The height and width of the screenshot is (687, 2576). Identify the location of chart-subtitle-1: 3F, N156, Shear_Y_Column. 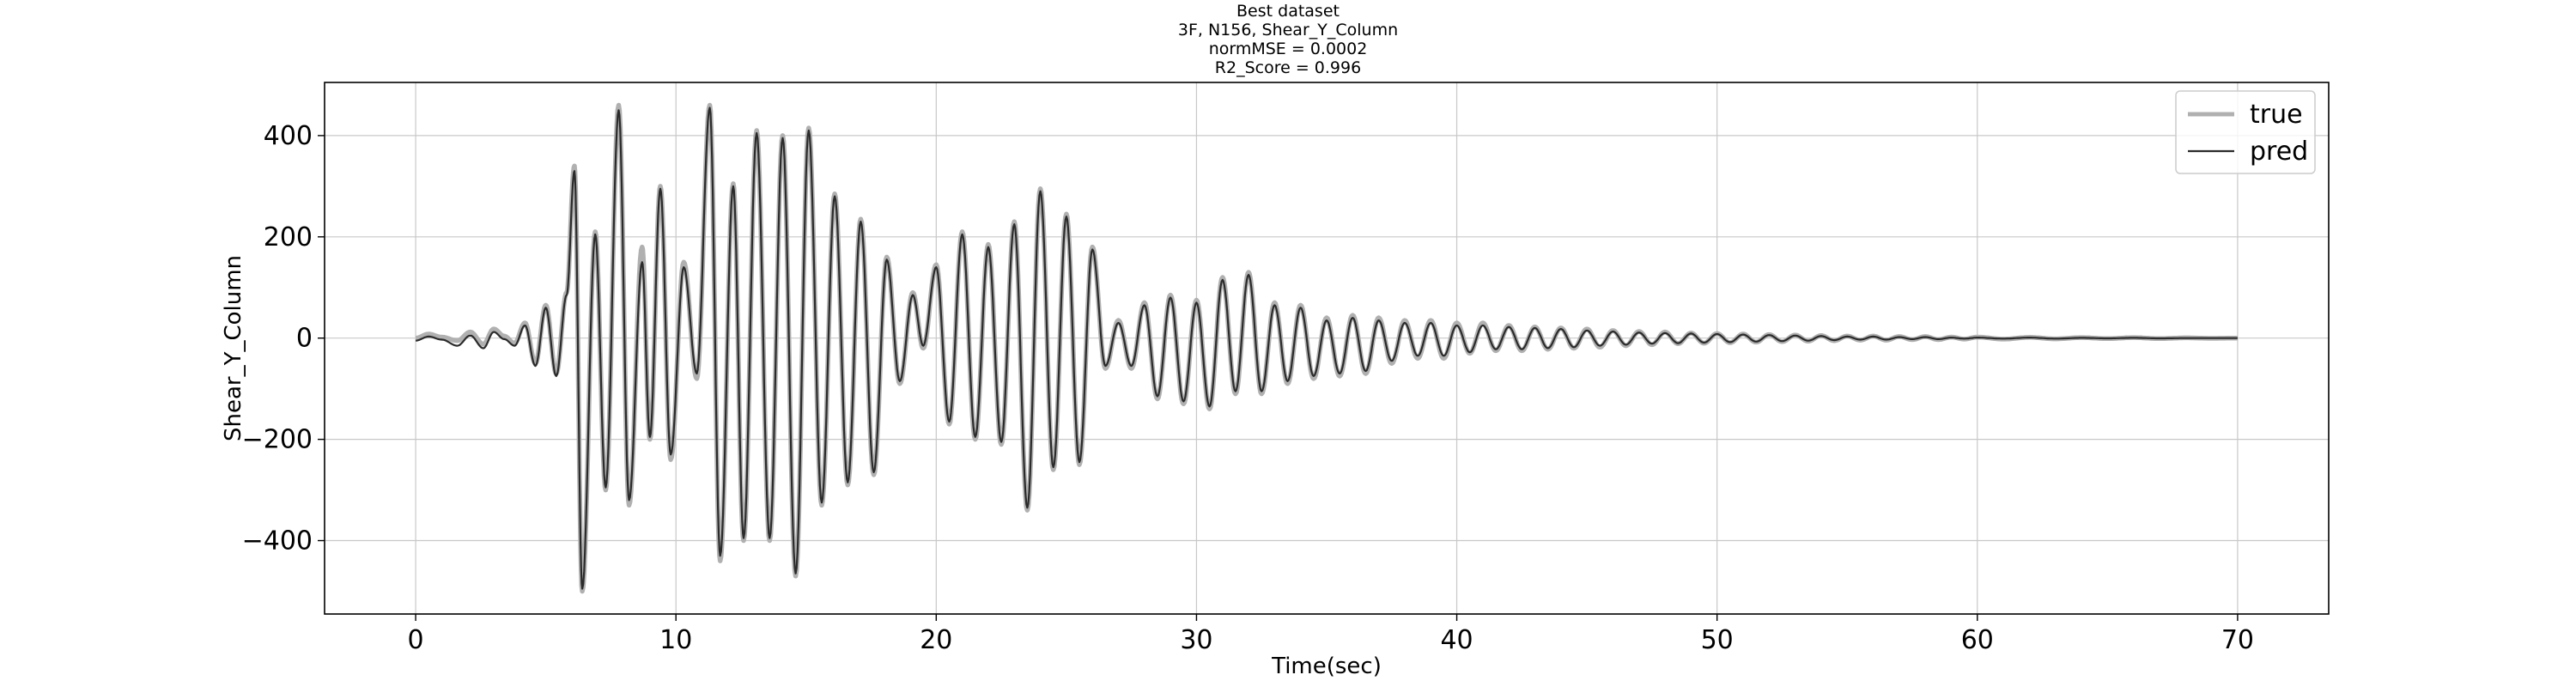
(1288, 30).